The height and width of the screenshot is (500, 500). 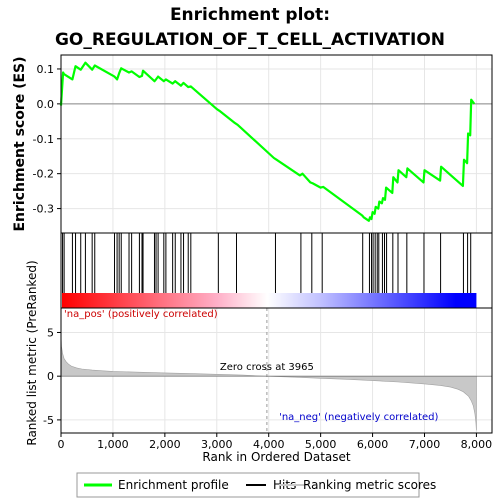 I want to click on negative-correlation-label: 'na_neg' (negatively correlated), so click(x=358, y=417).